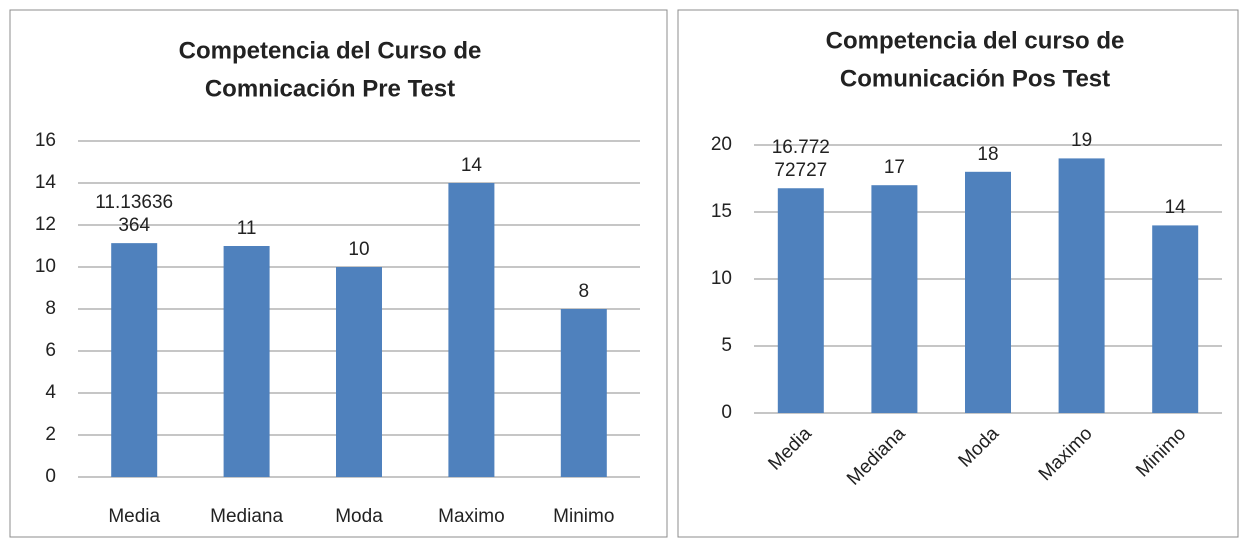 Image resolution: width=1239 pixels, height=538 pixels. What do you see at coordinates (726, 345) in the screenshot?
I see `y-tick-label: 5` at bounding box center [726, 345].